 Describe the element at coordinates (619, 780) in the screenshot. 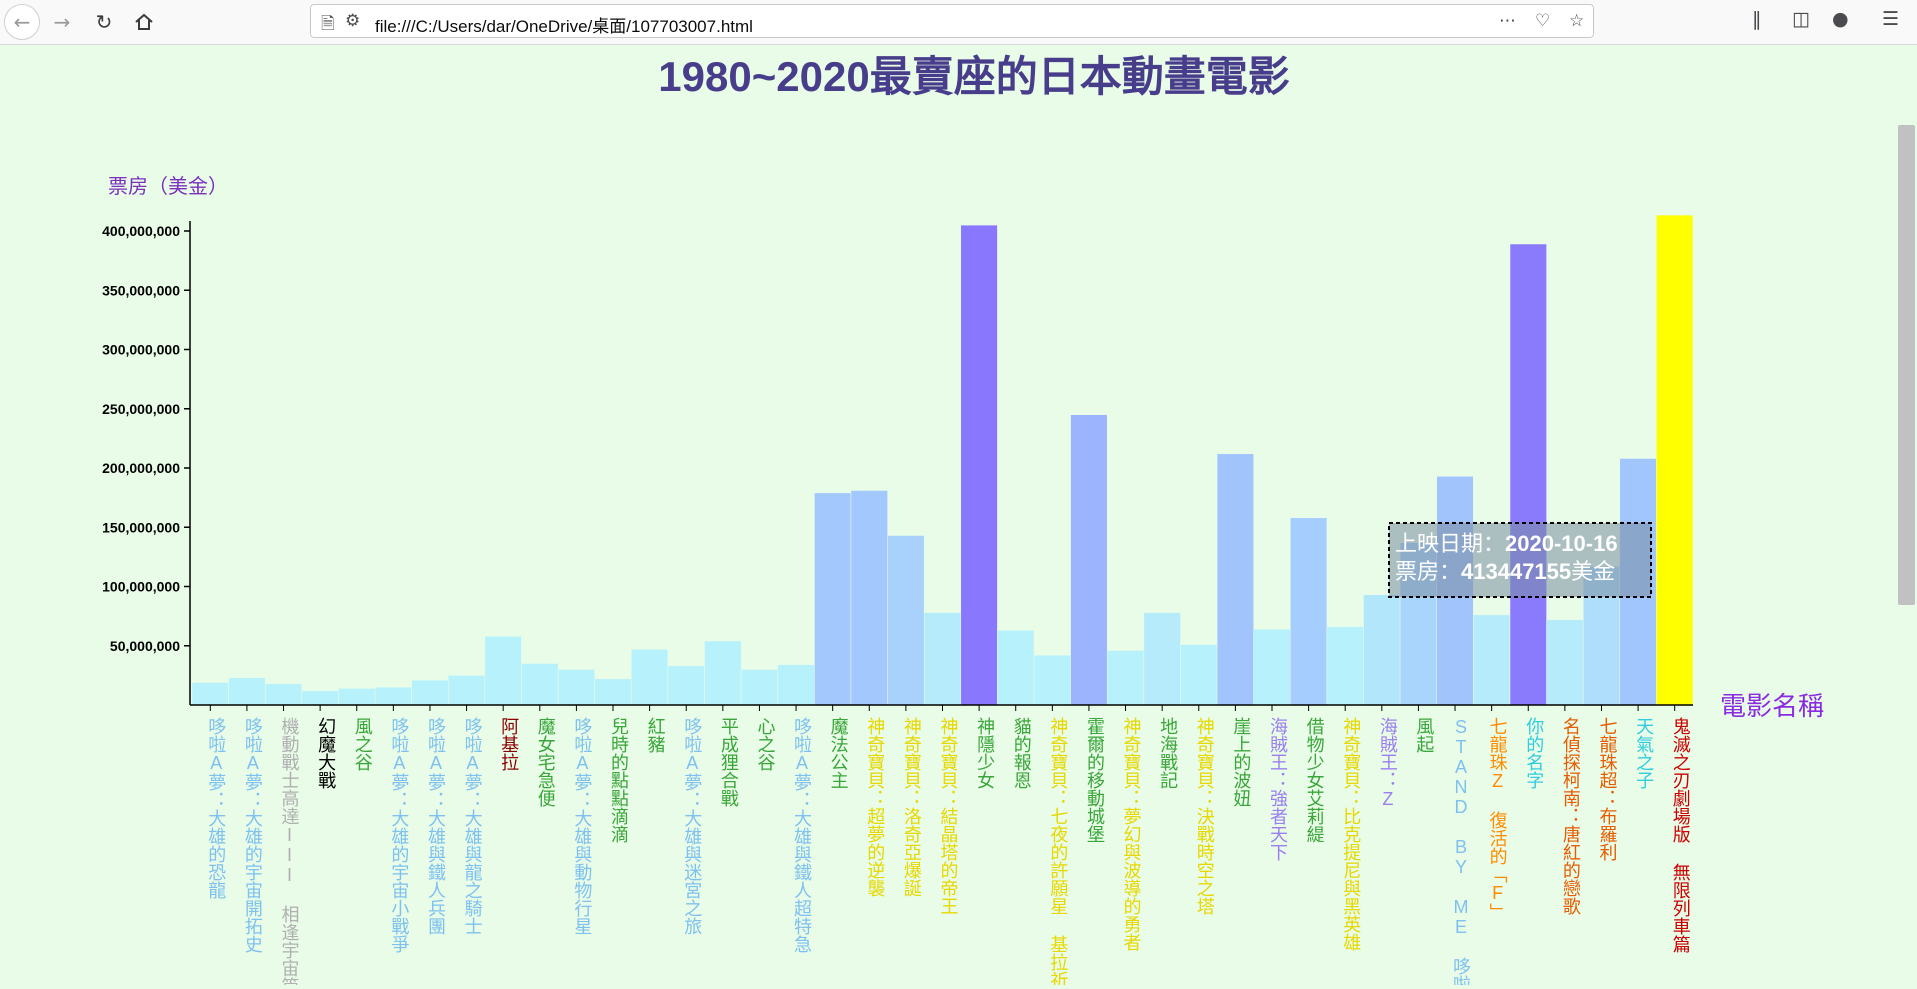

I see `x-tick-label: 兒時的點點滴滴` at that location.